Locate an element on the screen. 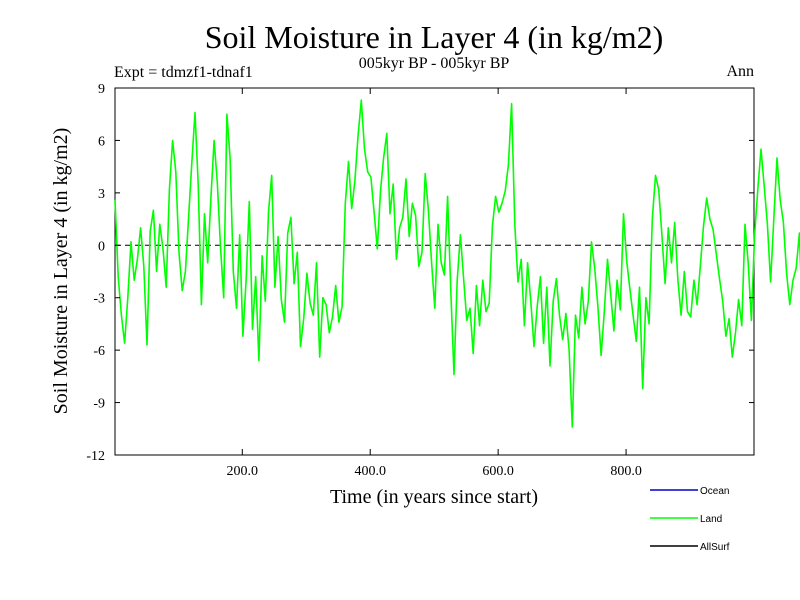  y-tick-label: 3 is located at coordinates (101, 194).